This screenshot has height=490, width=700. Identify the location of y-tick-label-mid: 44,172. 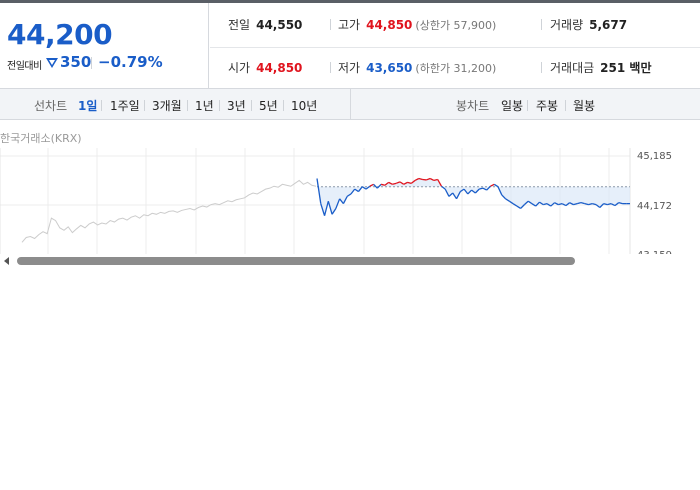
(654, 206).